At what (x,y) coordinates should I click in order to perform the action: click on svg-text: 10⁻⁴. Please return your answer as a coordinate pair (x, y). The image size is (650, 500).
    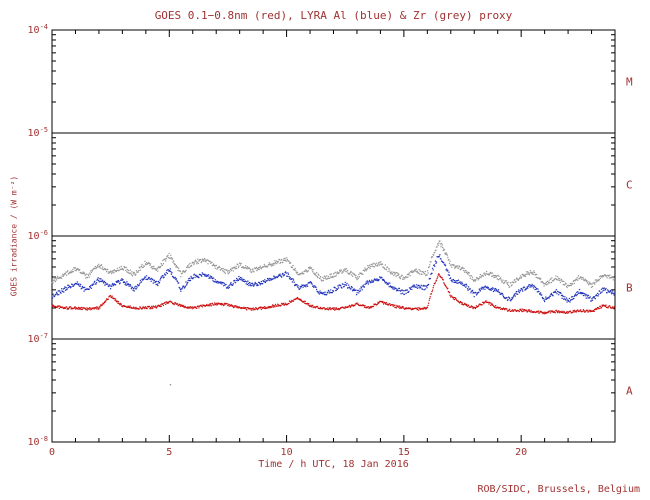
    Looking at the image, I should click on (38, 29).